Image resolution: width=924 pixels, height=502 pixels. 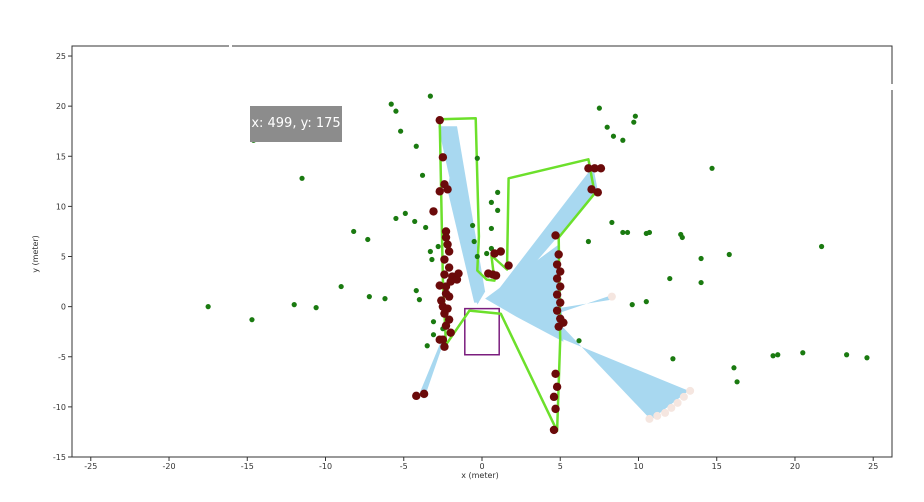 What do you see at coordinates (61, 106) in the screenshot?
I see `y-tick-label: 20` at bounding box center [61, 106].